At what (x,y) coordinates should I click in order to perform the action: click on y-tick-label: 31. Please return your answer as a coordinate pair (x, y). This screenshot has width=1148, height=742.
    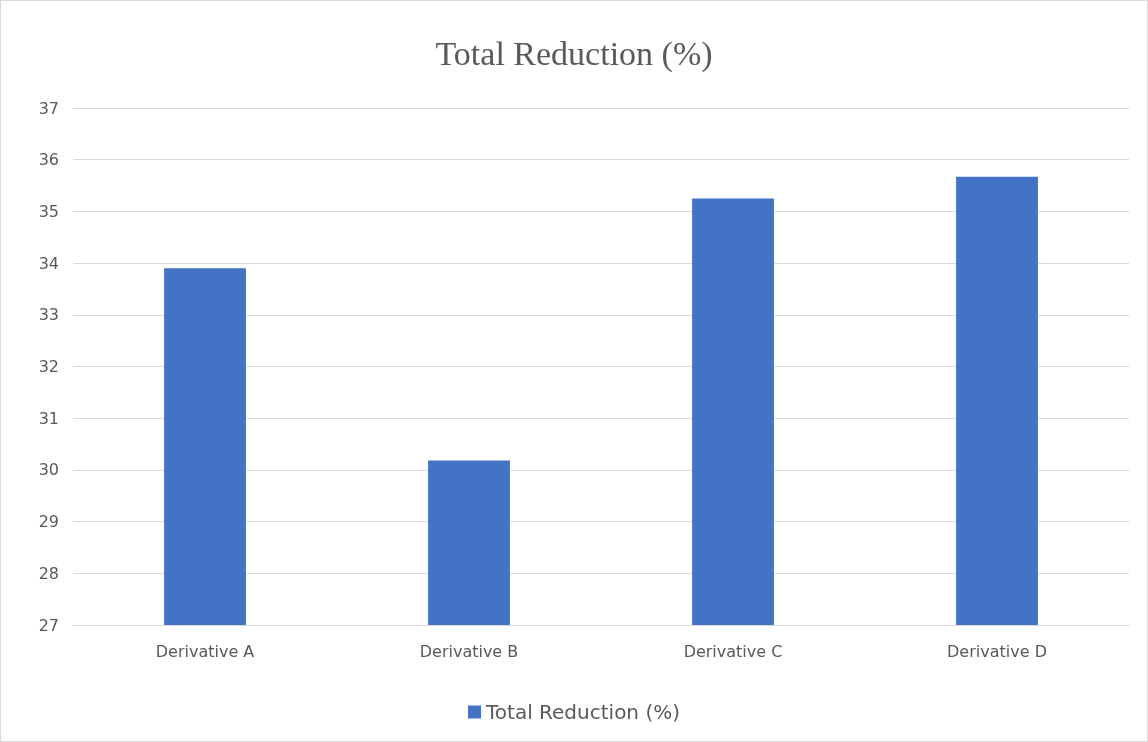
    Looking at the image, I should click on (48, 418).